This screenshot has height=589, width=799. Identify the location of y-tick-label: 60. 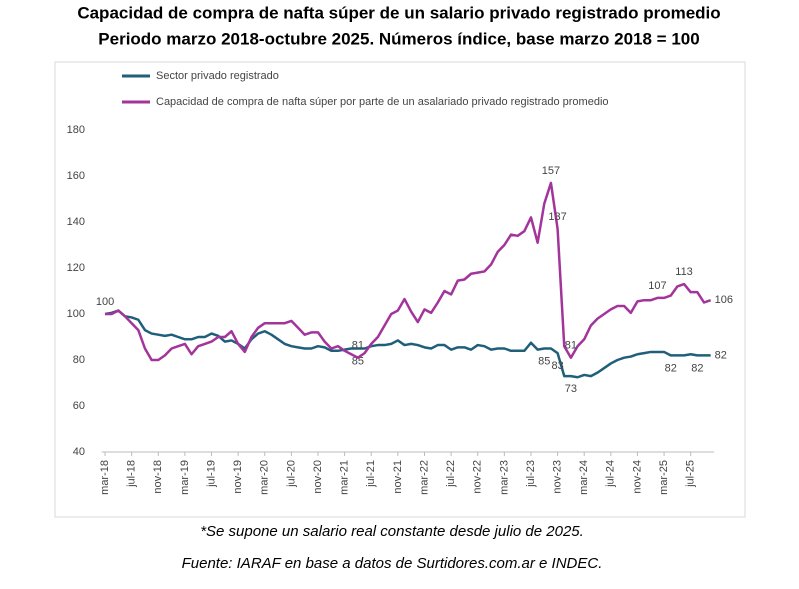
(79, 406).